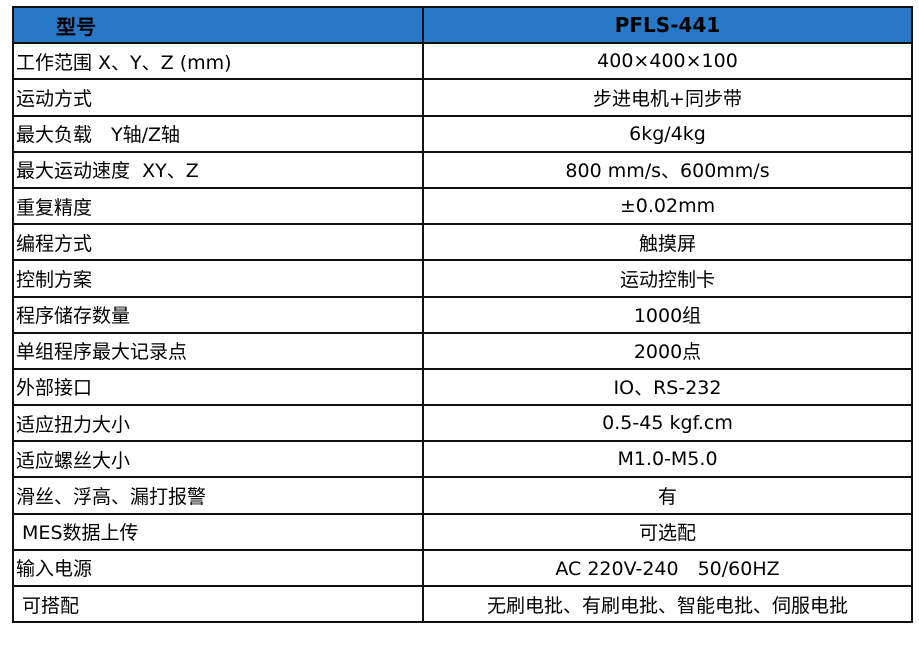 Image resolution: width=919 pixels, height=662 pixels. What do you see at coordinates (667, 61) in the screenshot?
I see `spec-value: 400×400×100` at bounding box center [667, 61].